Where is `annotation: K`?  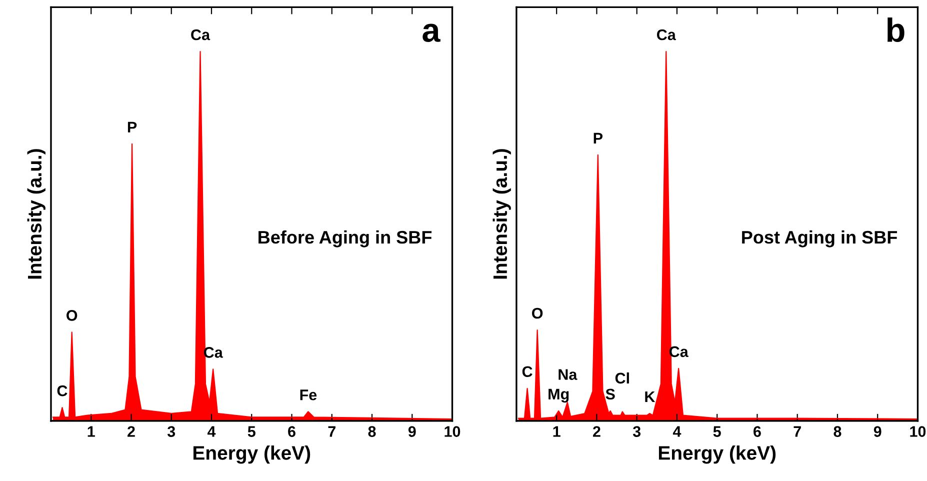
annotation: K is located at coordinates (650, 396).